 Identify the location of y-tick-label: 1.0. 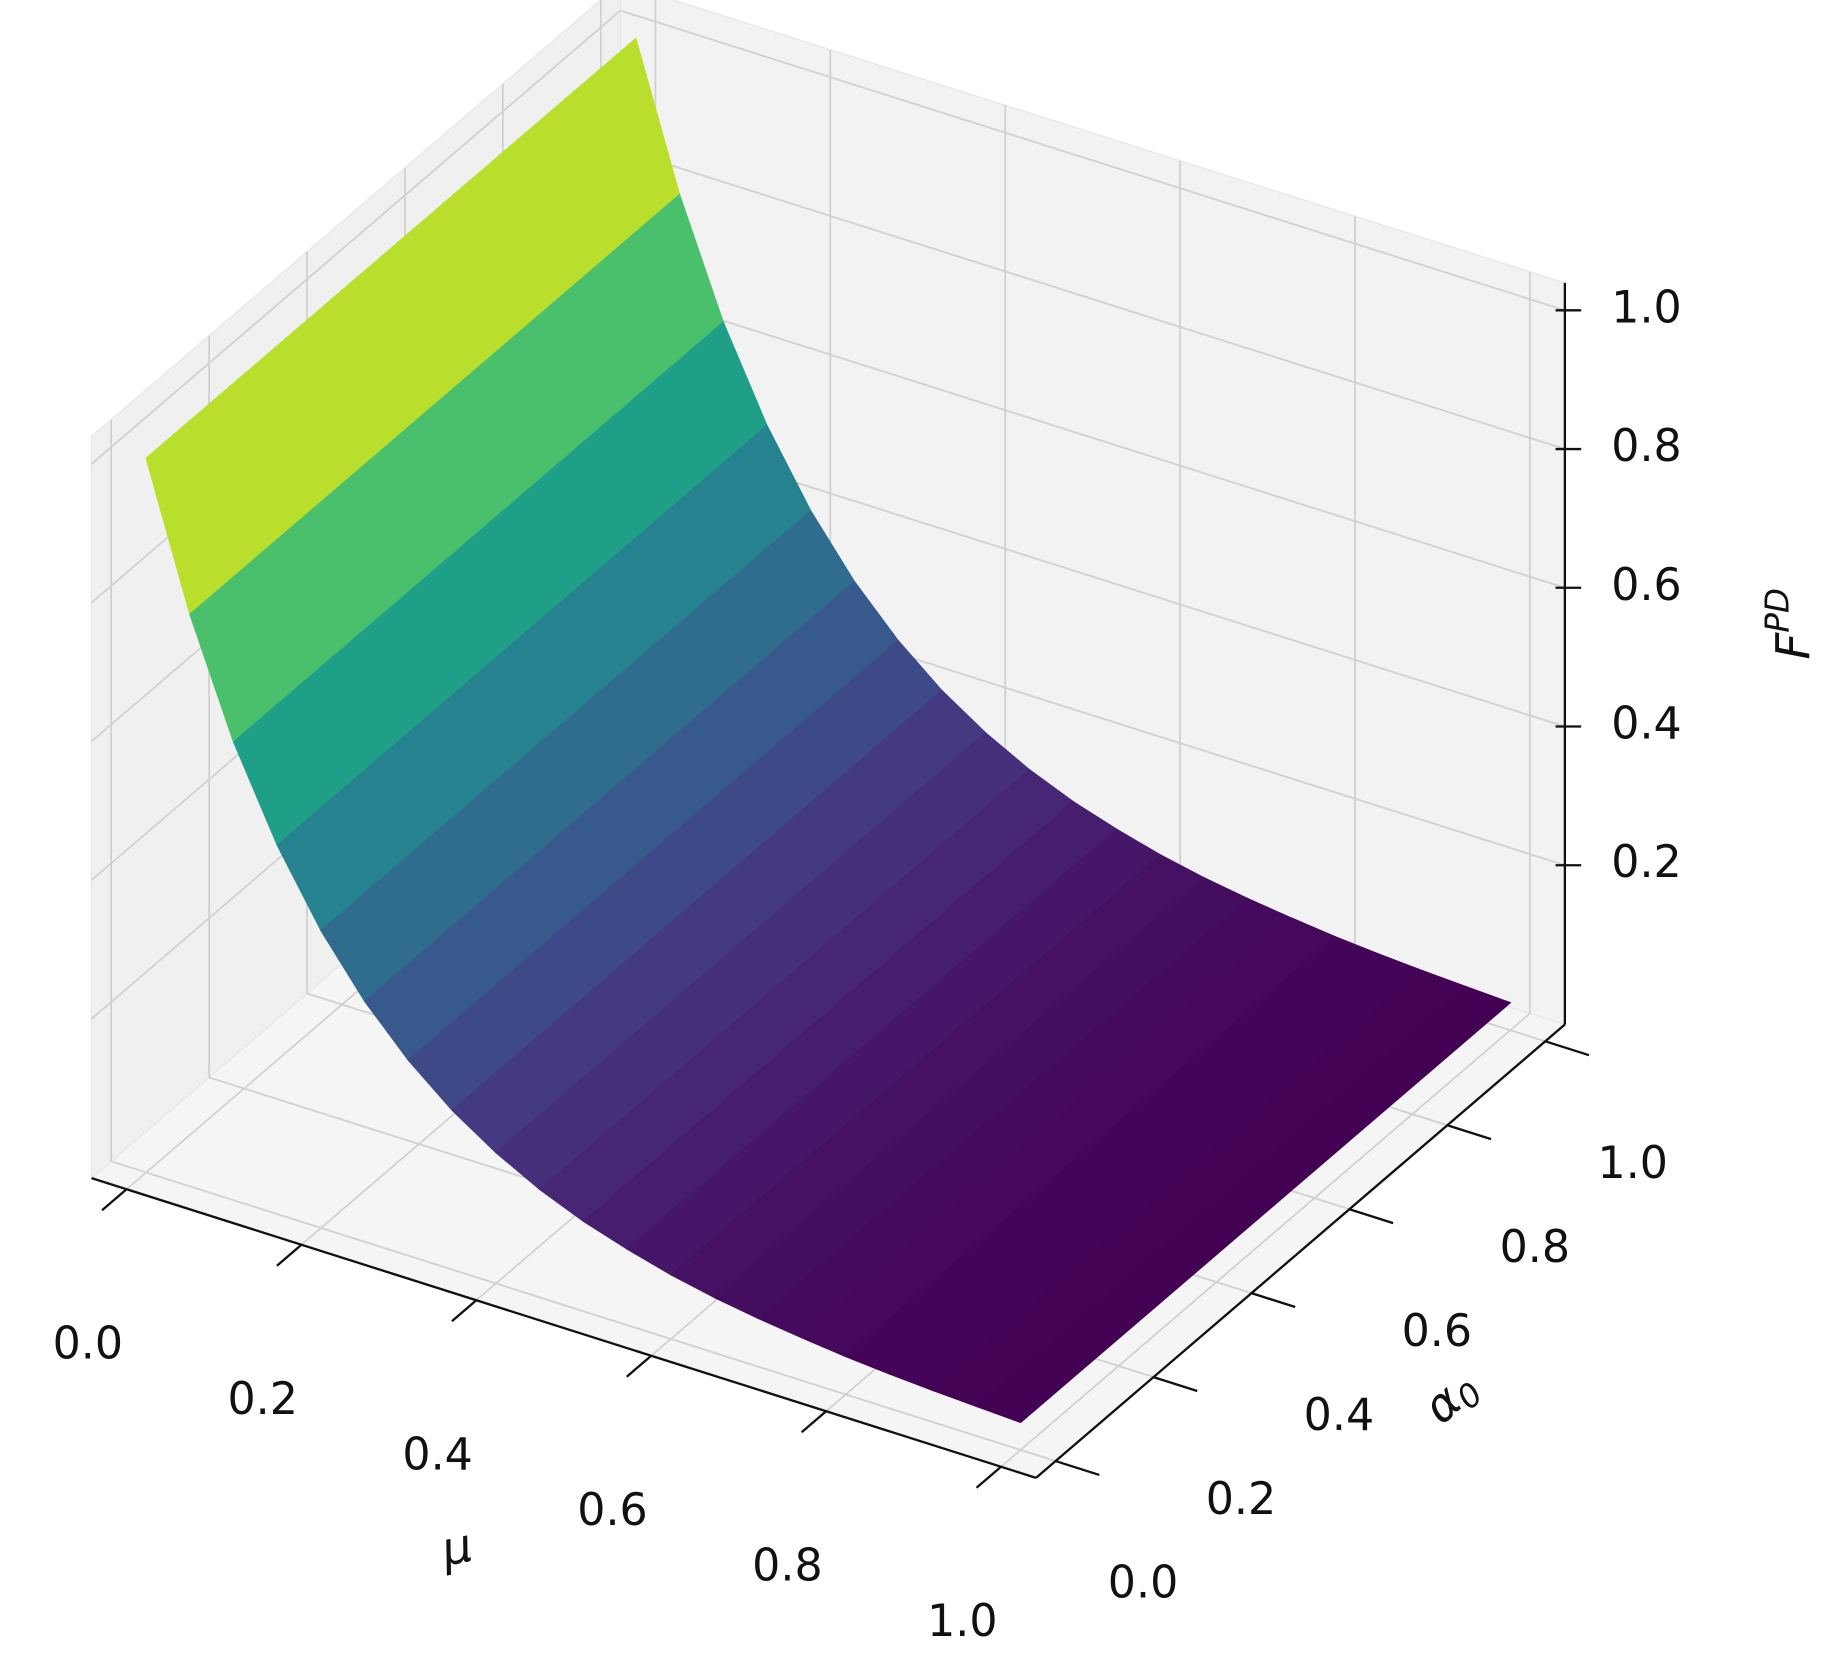
(1633, 1163).